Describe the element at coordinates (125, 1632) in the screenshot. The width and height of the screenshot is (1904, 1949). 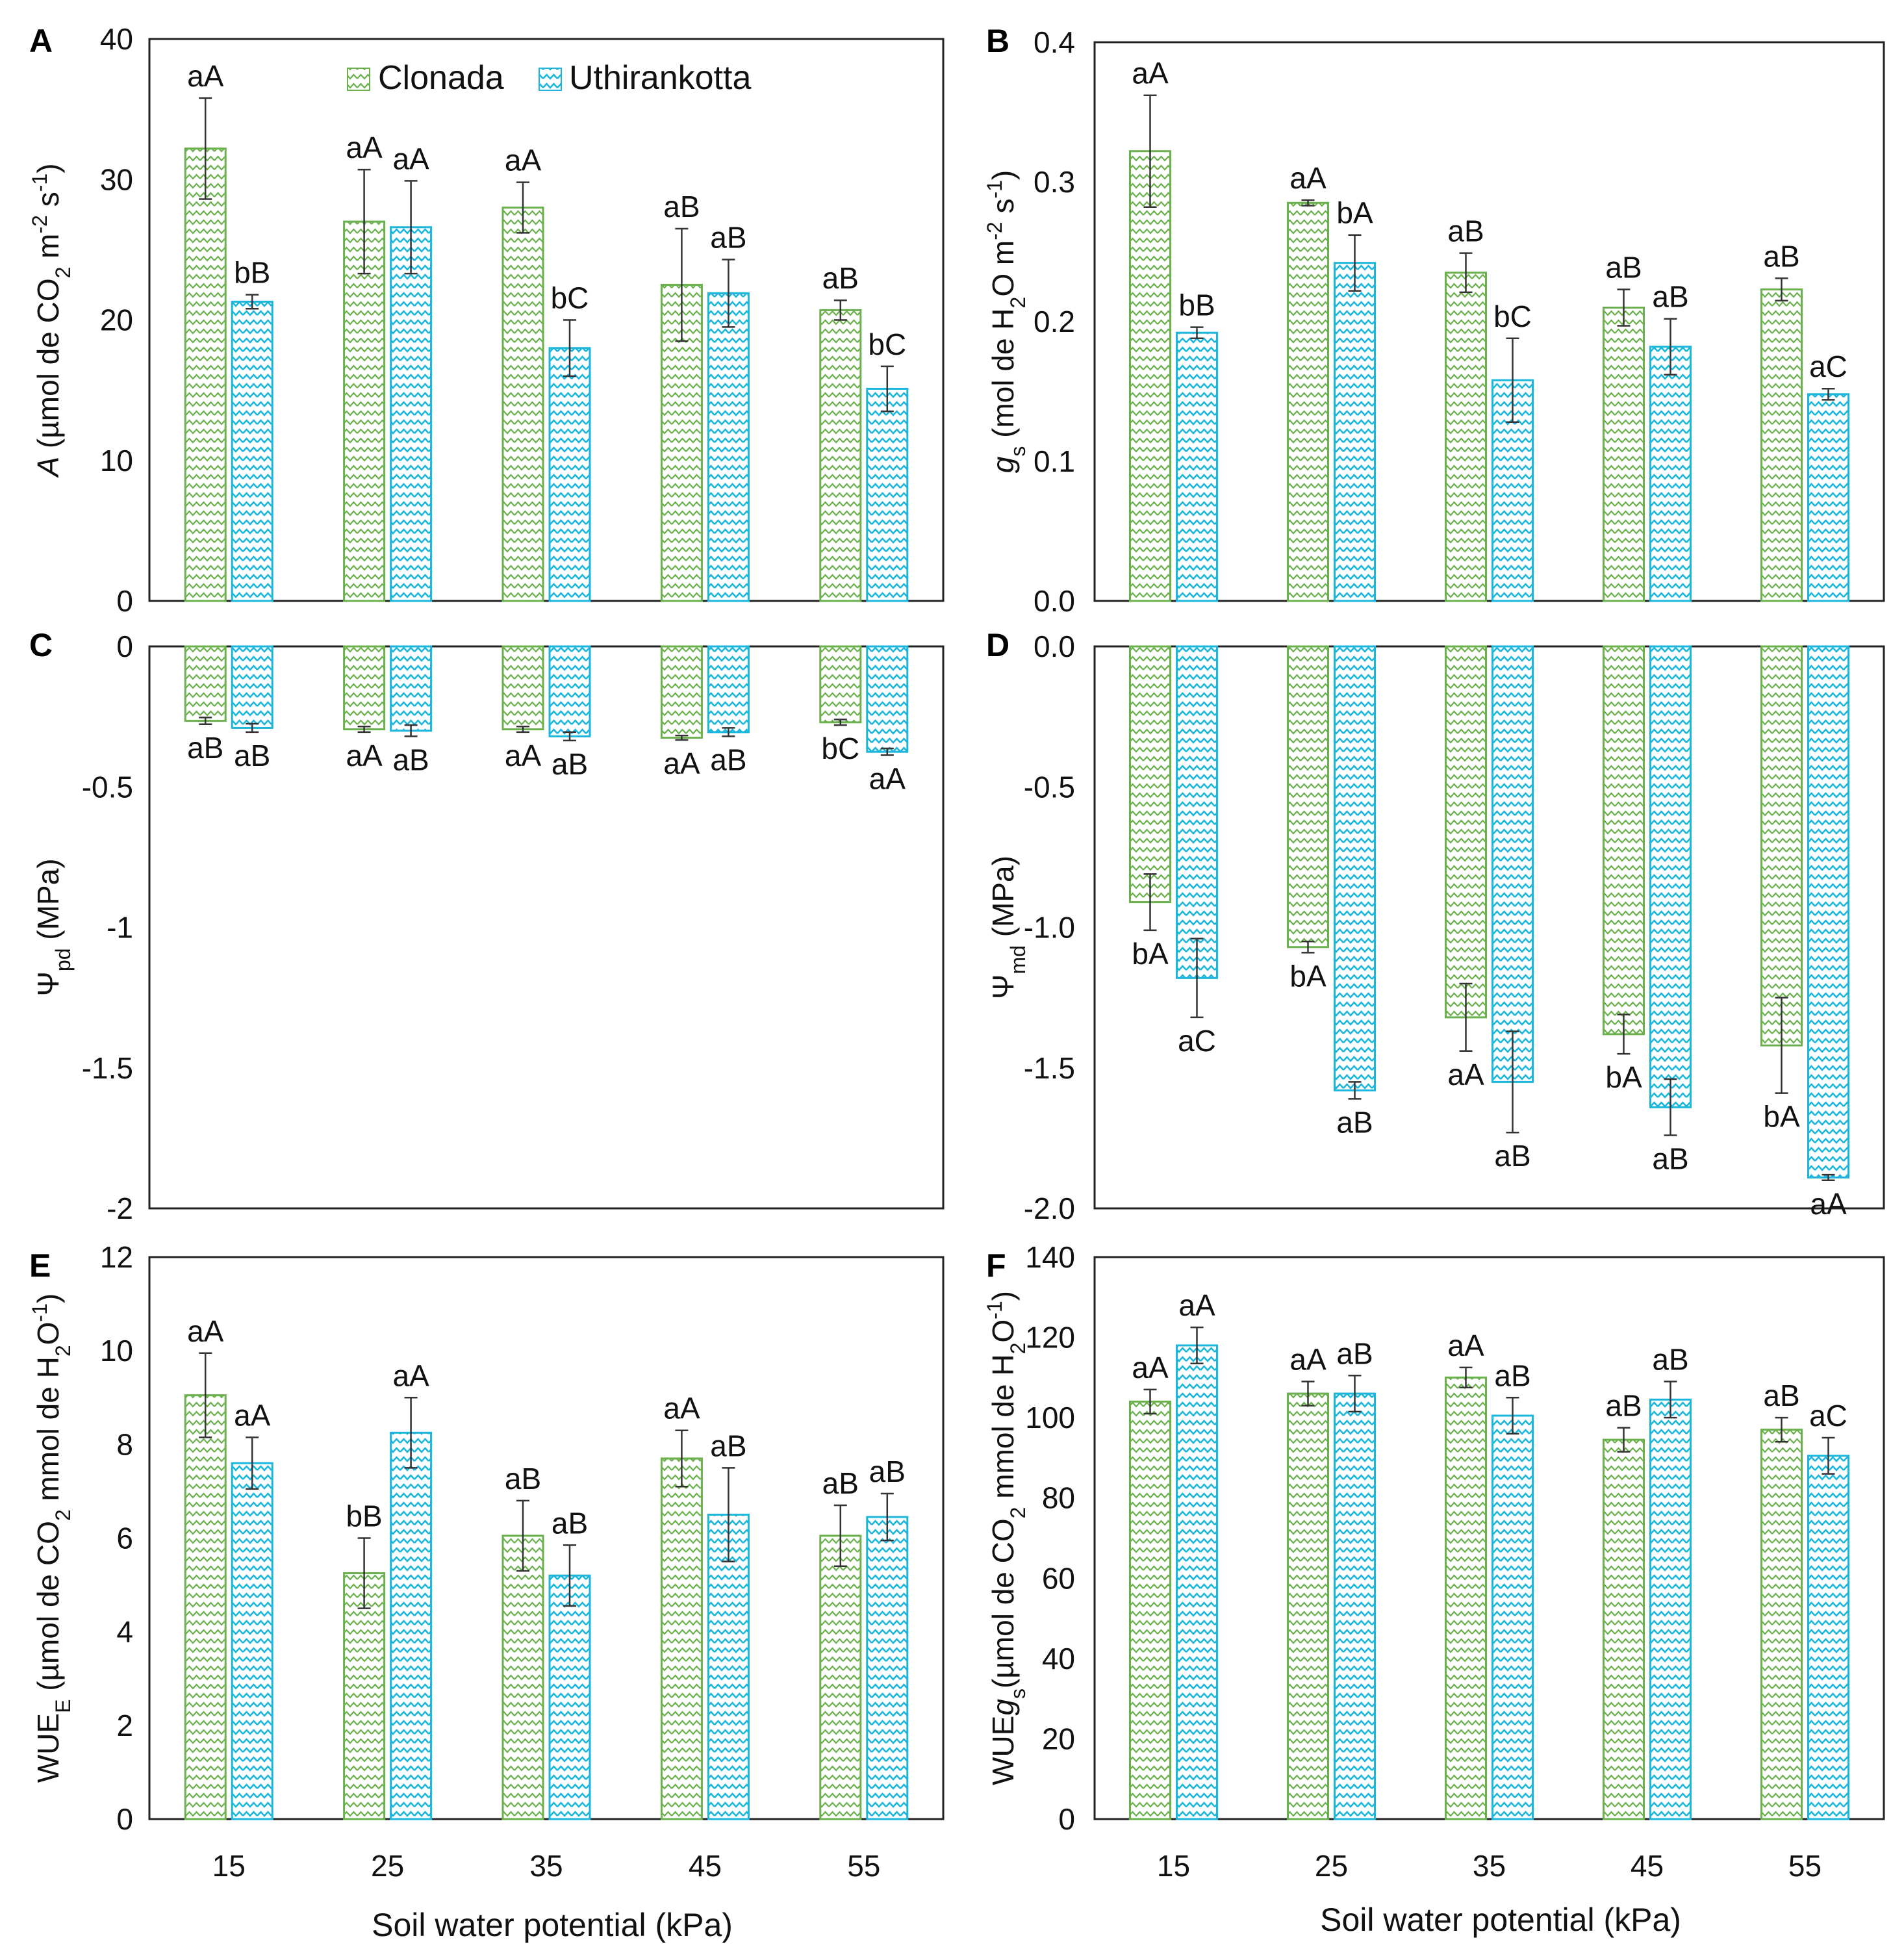
I see `y-tick-label: 4` at that location.